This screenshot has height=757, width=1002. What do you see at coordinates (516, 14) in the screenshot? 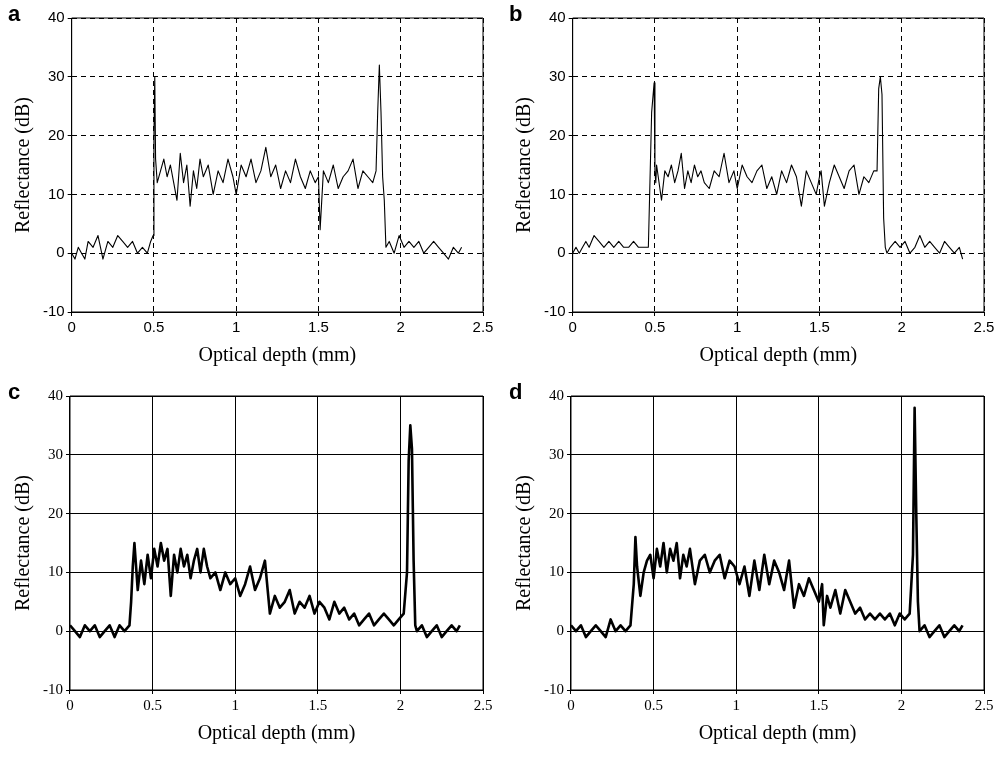
I see `text: b` at bounding box center [516, 14].